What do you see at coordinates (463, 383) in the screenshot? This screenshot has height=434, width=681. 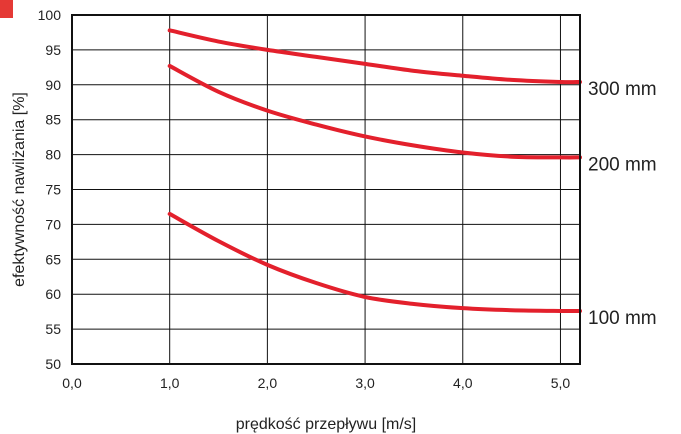 I see `x-tick-label: 4,0` at bounding box center [463, 383].